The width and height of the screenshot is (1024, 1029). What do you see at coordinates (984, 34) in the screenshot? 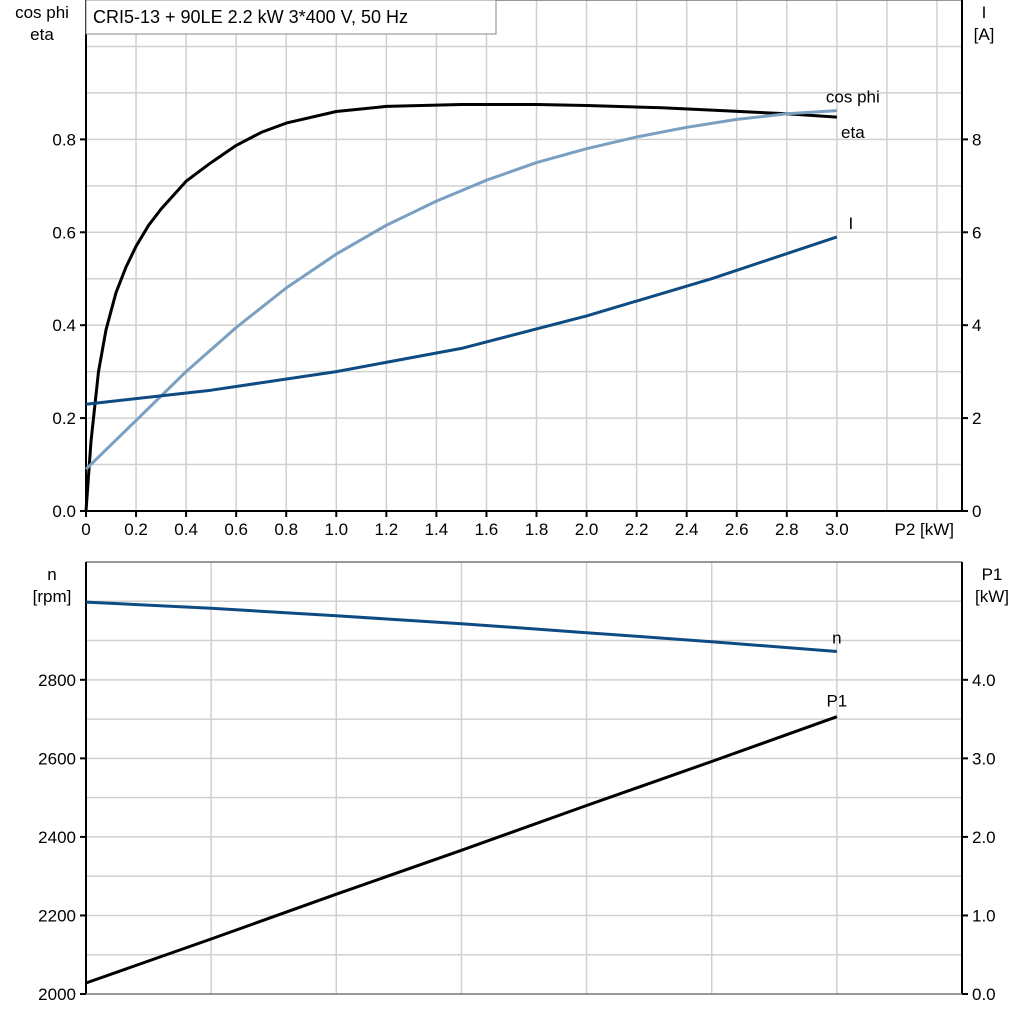
I see `y-axis-label-right: [A]` at bounding box center [984, 34].